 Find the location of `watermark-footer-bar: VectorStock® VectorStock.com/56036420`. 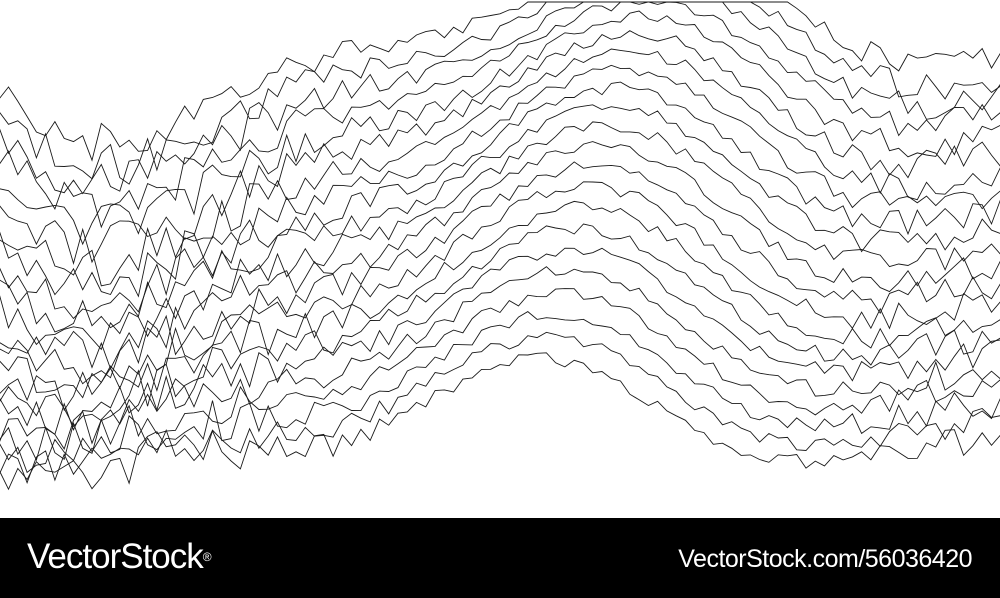

watermark-footer-bar: VectorStock® VectorStock.com/56036420 is located at coordinates (500, 558).